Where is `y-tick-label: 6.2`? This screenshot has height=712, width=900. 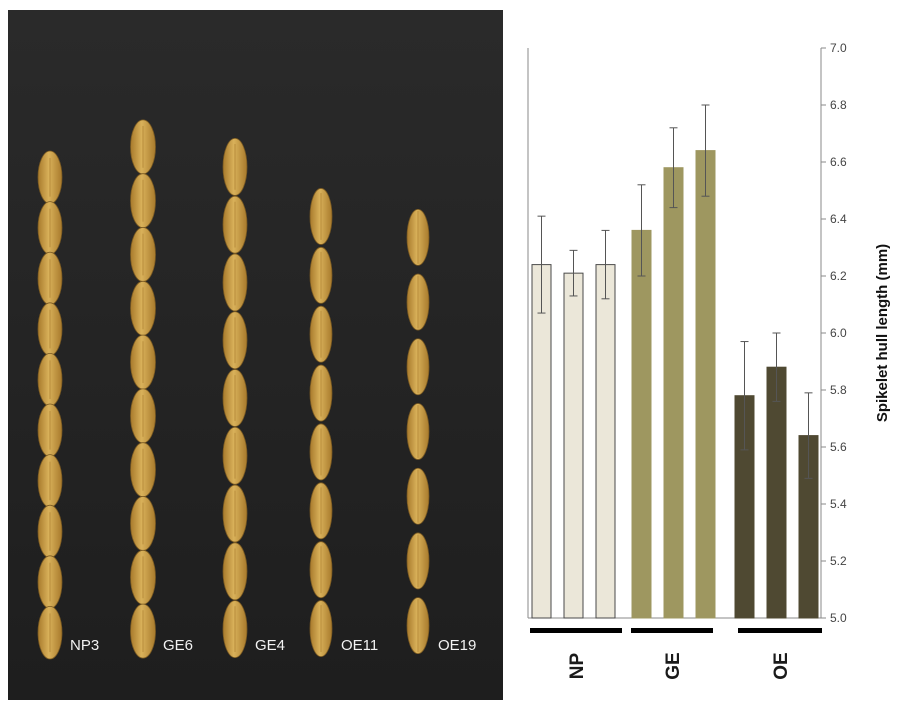
y-tick-label: 6.2 is located at coordinates (838, 276).